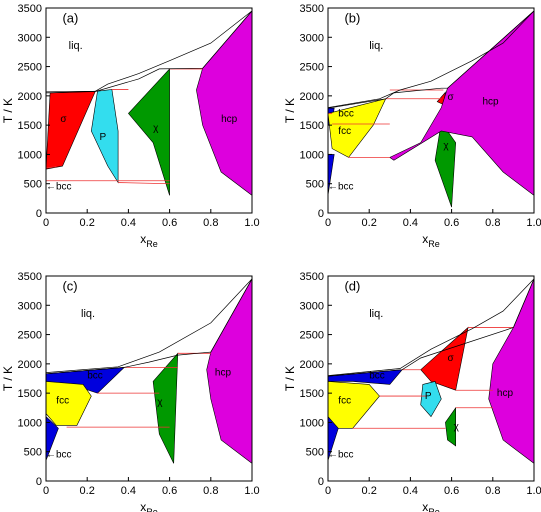 This screenshot has width=541, height=512. Describe the element at coordinates (450, 358) in the screenshot. I see `region-label-sigma: σ` at that location.